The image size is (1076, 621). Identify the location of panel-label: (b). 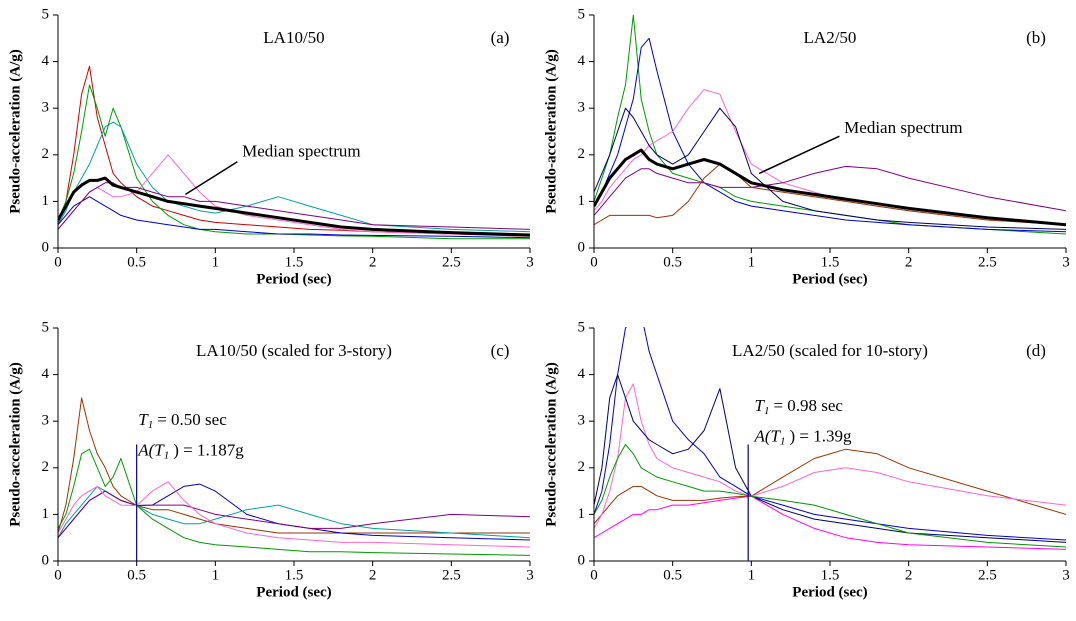
(1036, 37).